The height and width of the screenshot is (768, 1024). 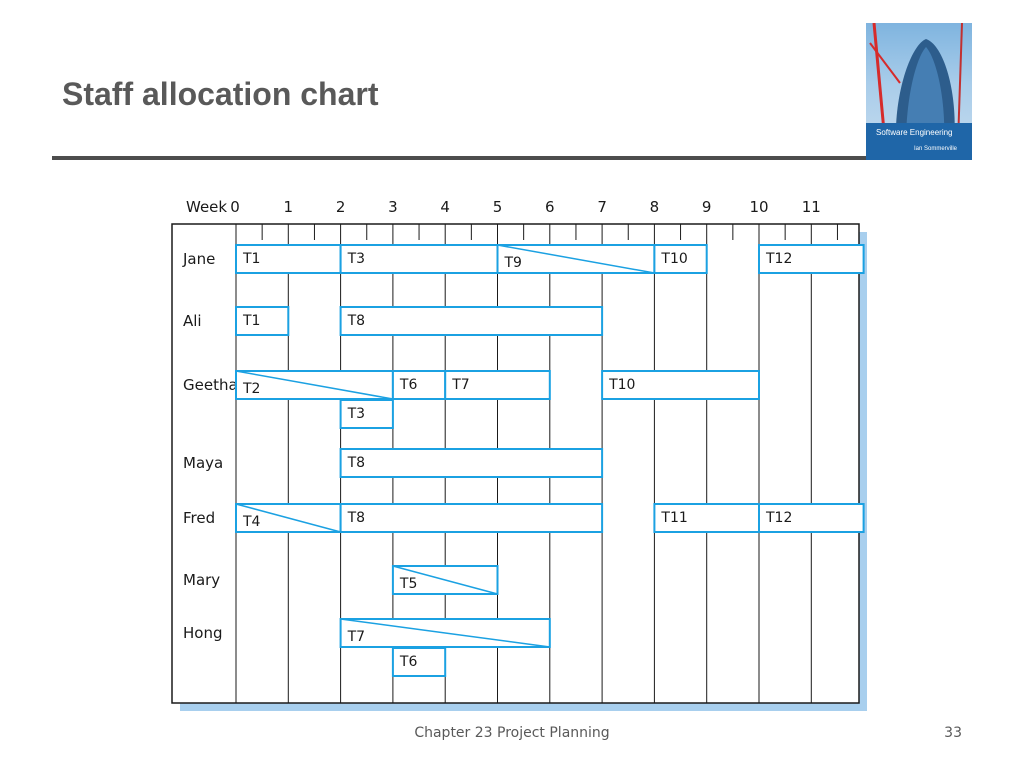 I want to click on slide-footer: Chapter 23 Project Planning, so click(x=512, y=733).